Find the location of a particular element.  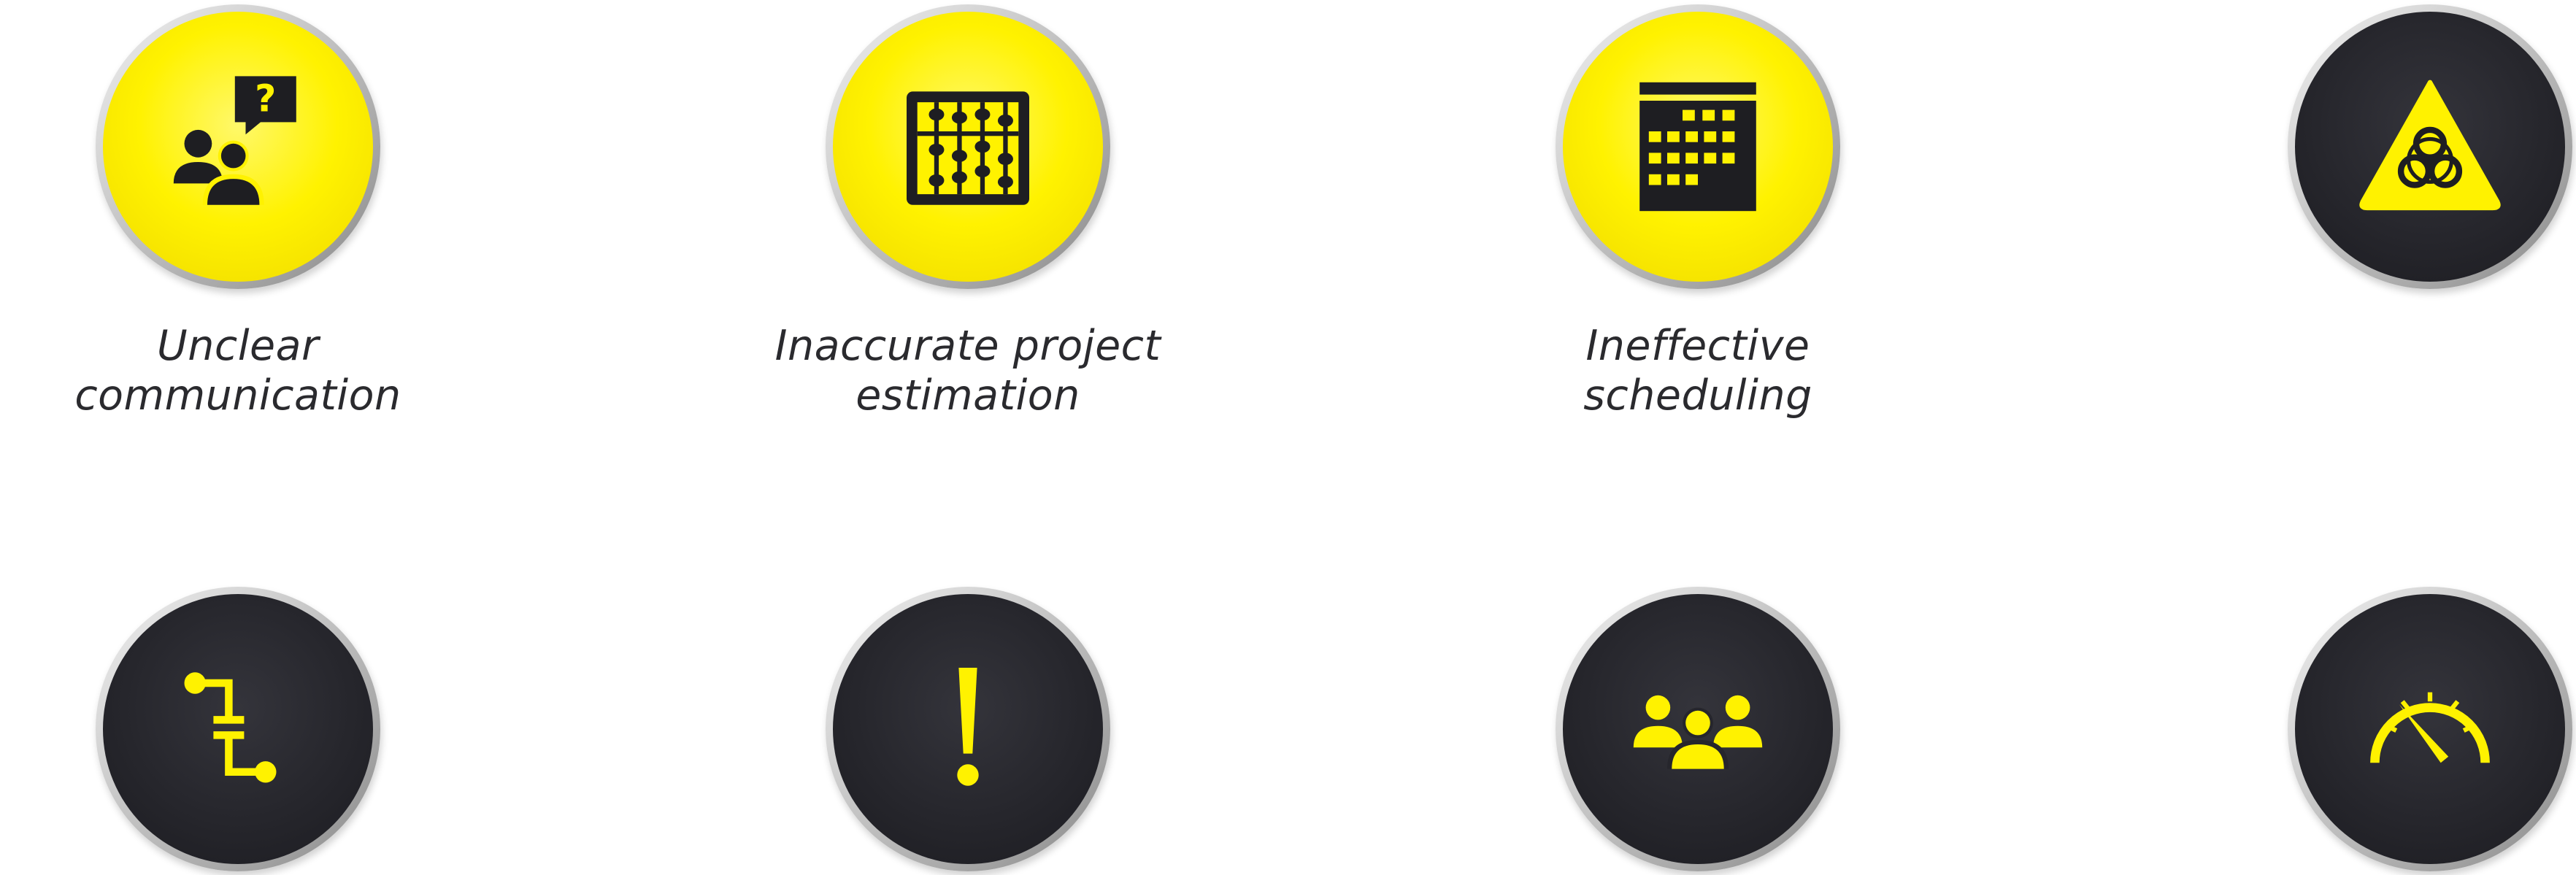

item-label: Inaccurate project estimation is located at coordinates (967, 371).